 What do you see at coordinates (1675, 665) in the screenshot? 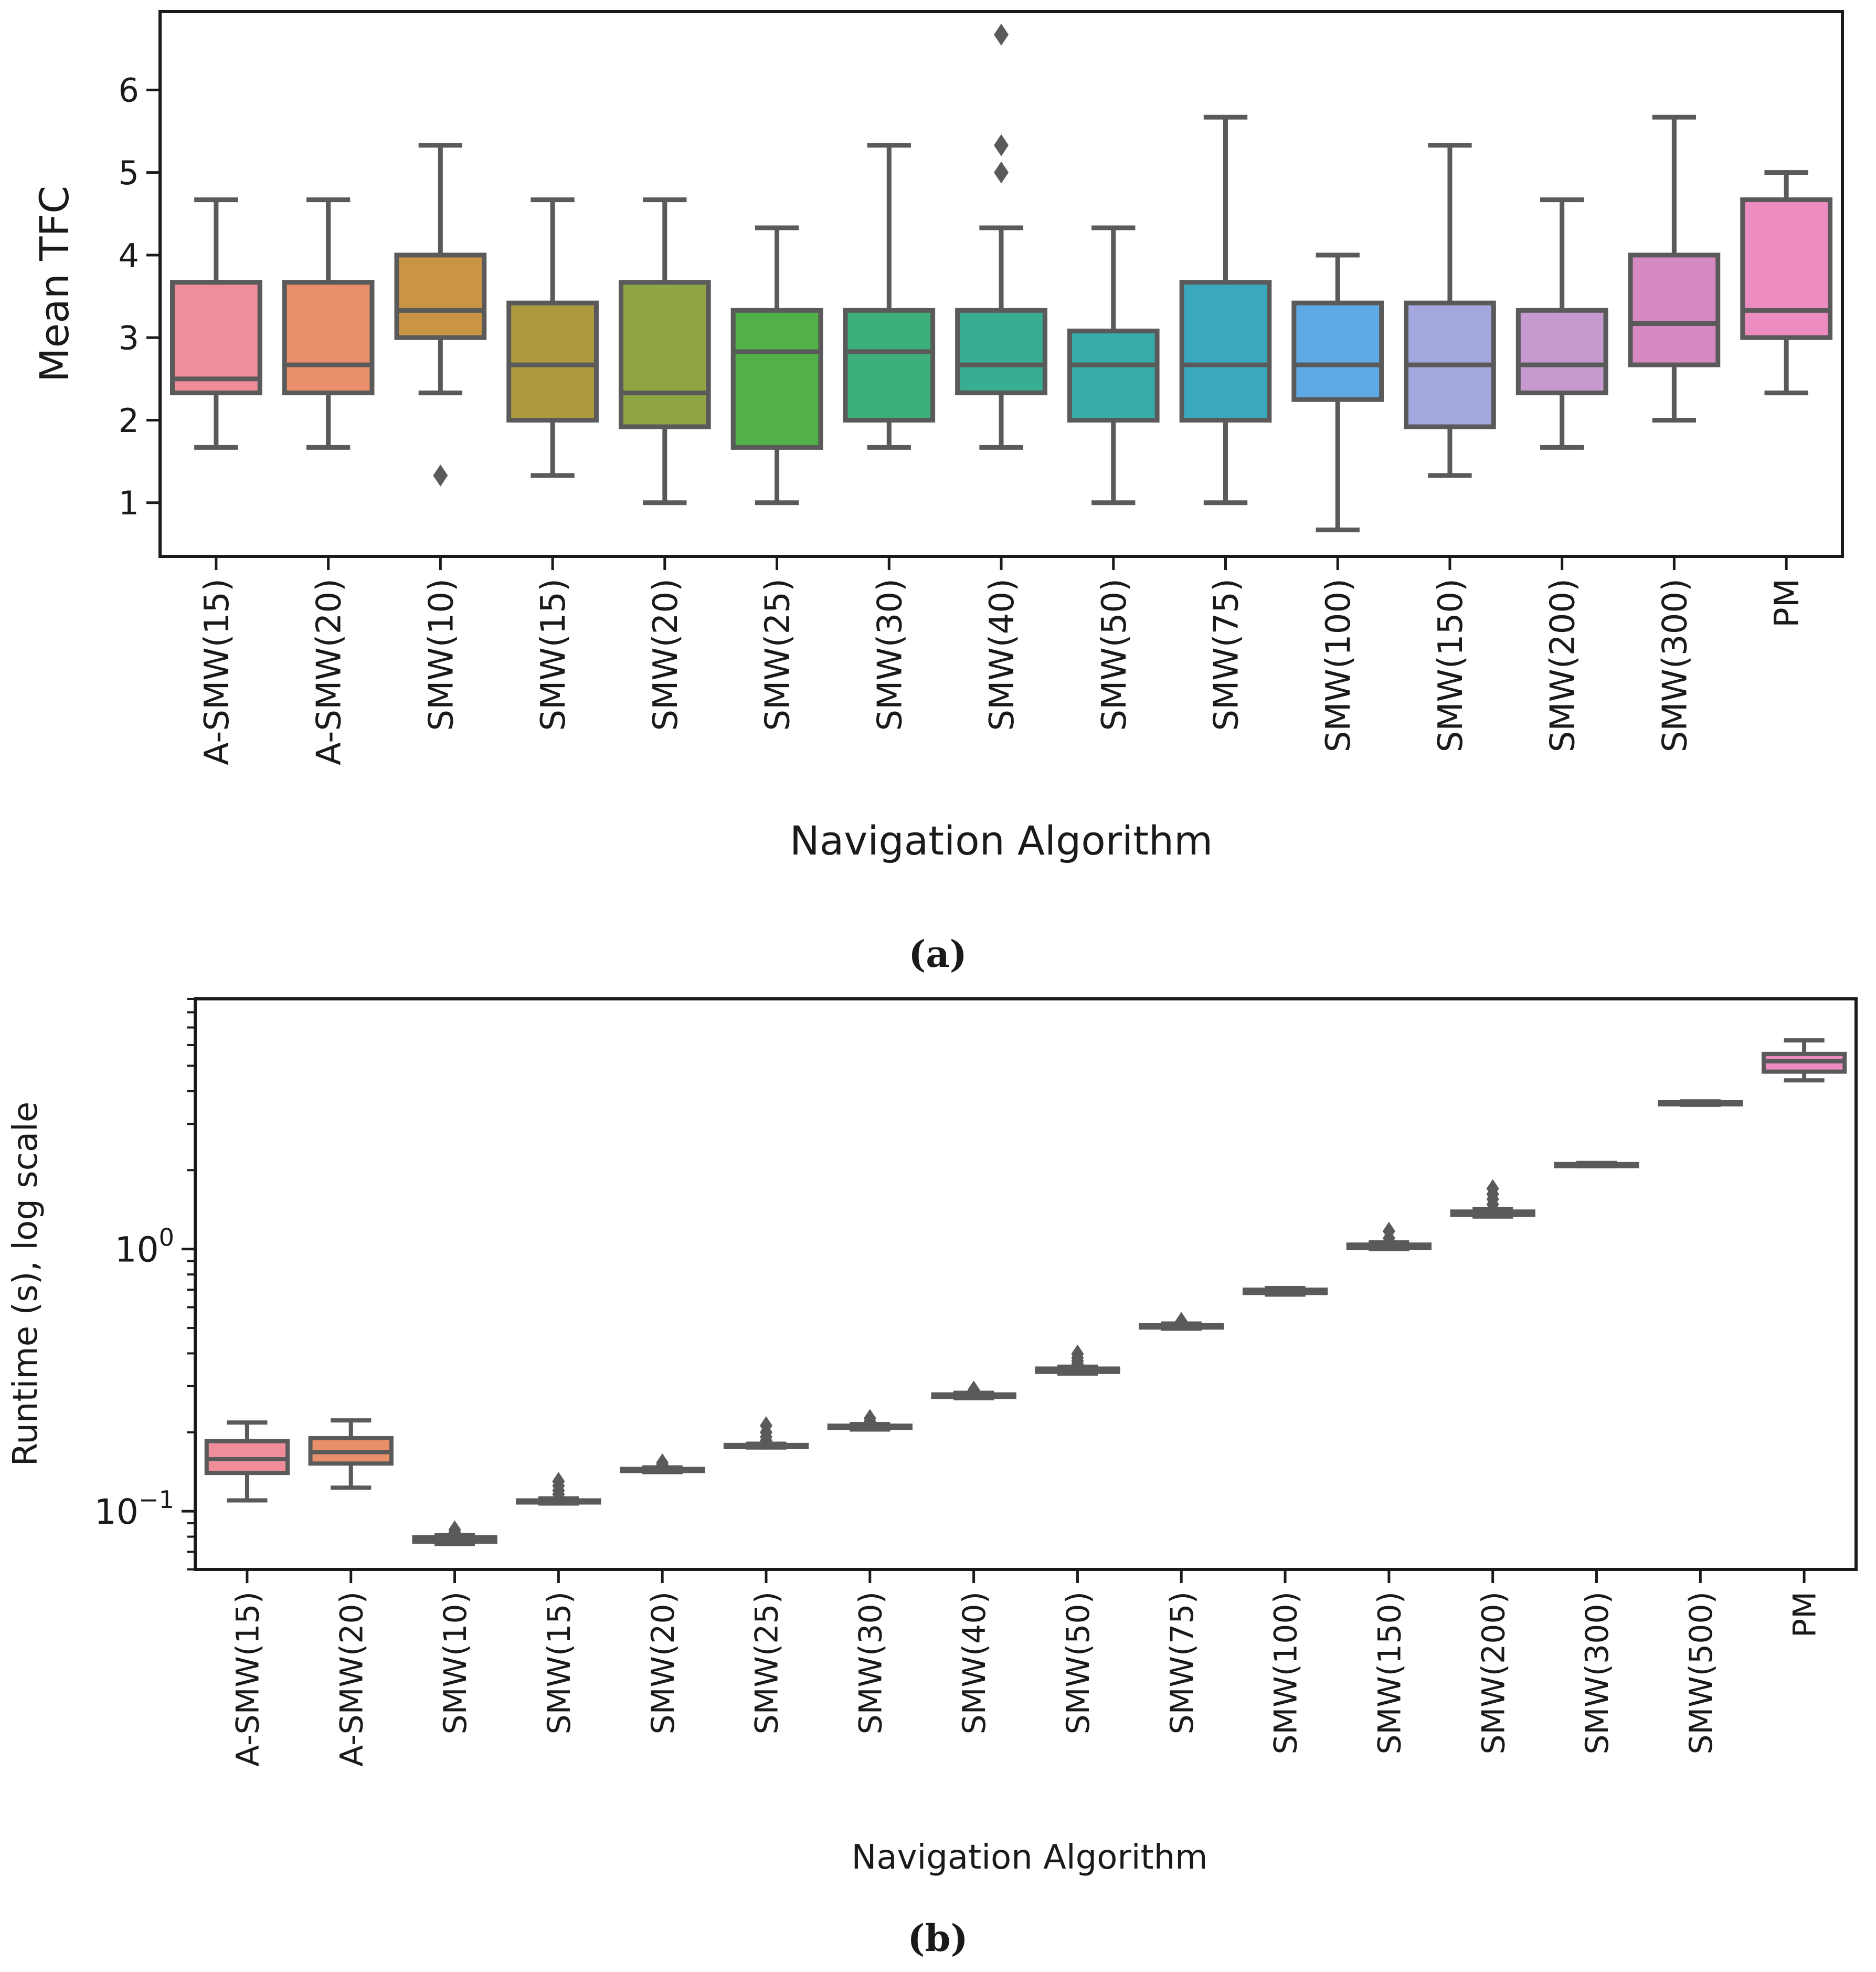
I see `x-tick-label: SMW(300)` at bounding box center [1675, 665].